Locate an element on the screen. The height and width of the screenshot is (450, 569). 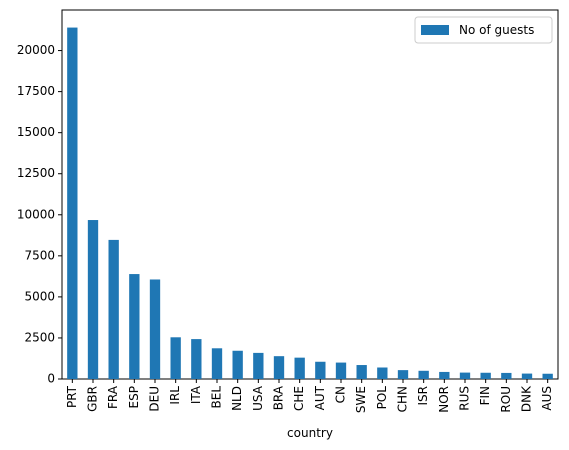
bar-rou is located at coordinates (506, 375).